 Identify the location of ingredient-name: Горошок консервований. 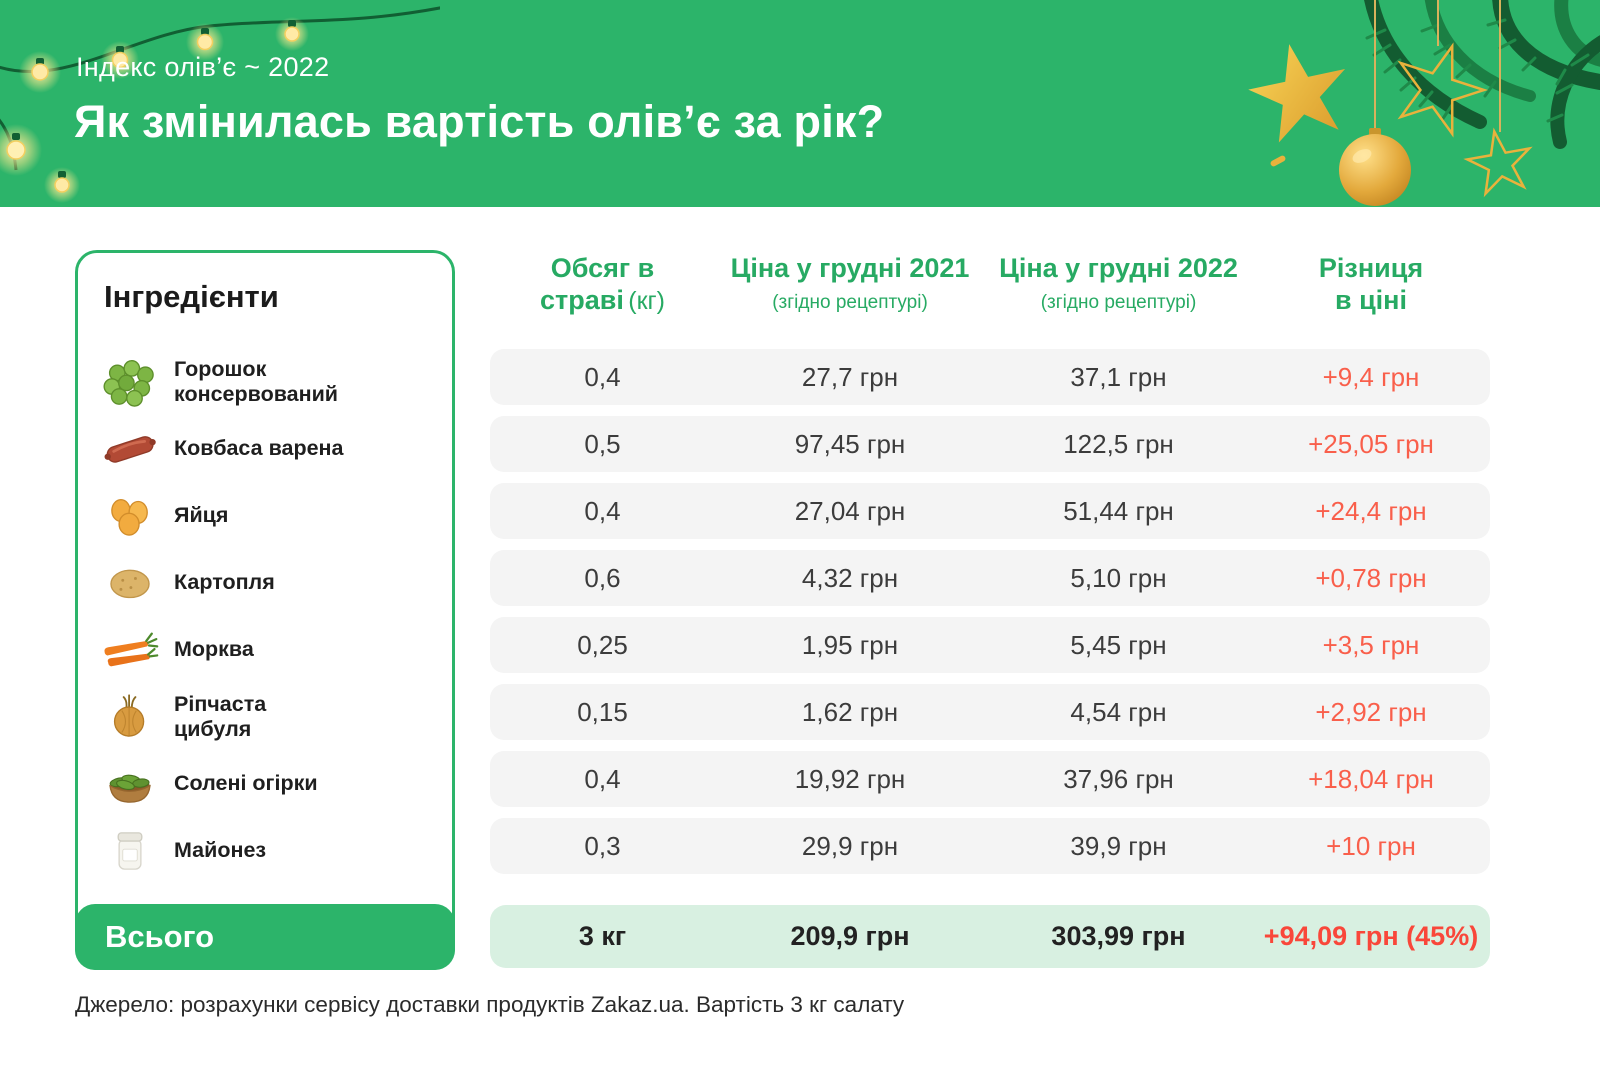
(256, 381).